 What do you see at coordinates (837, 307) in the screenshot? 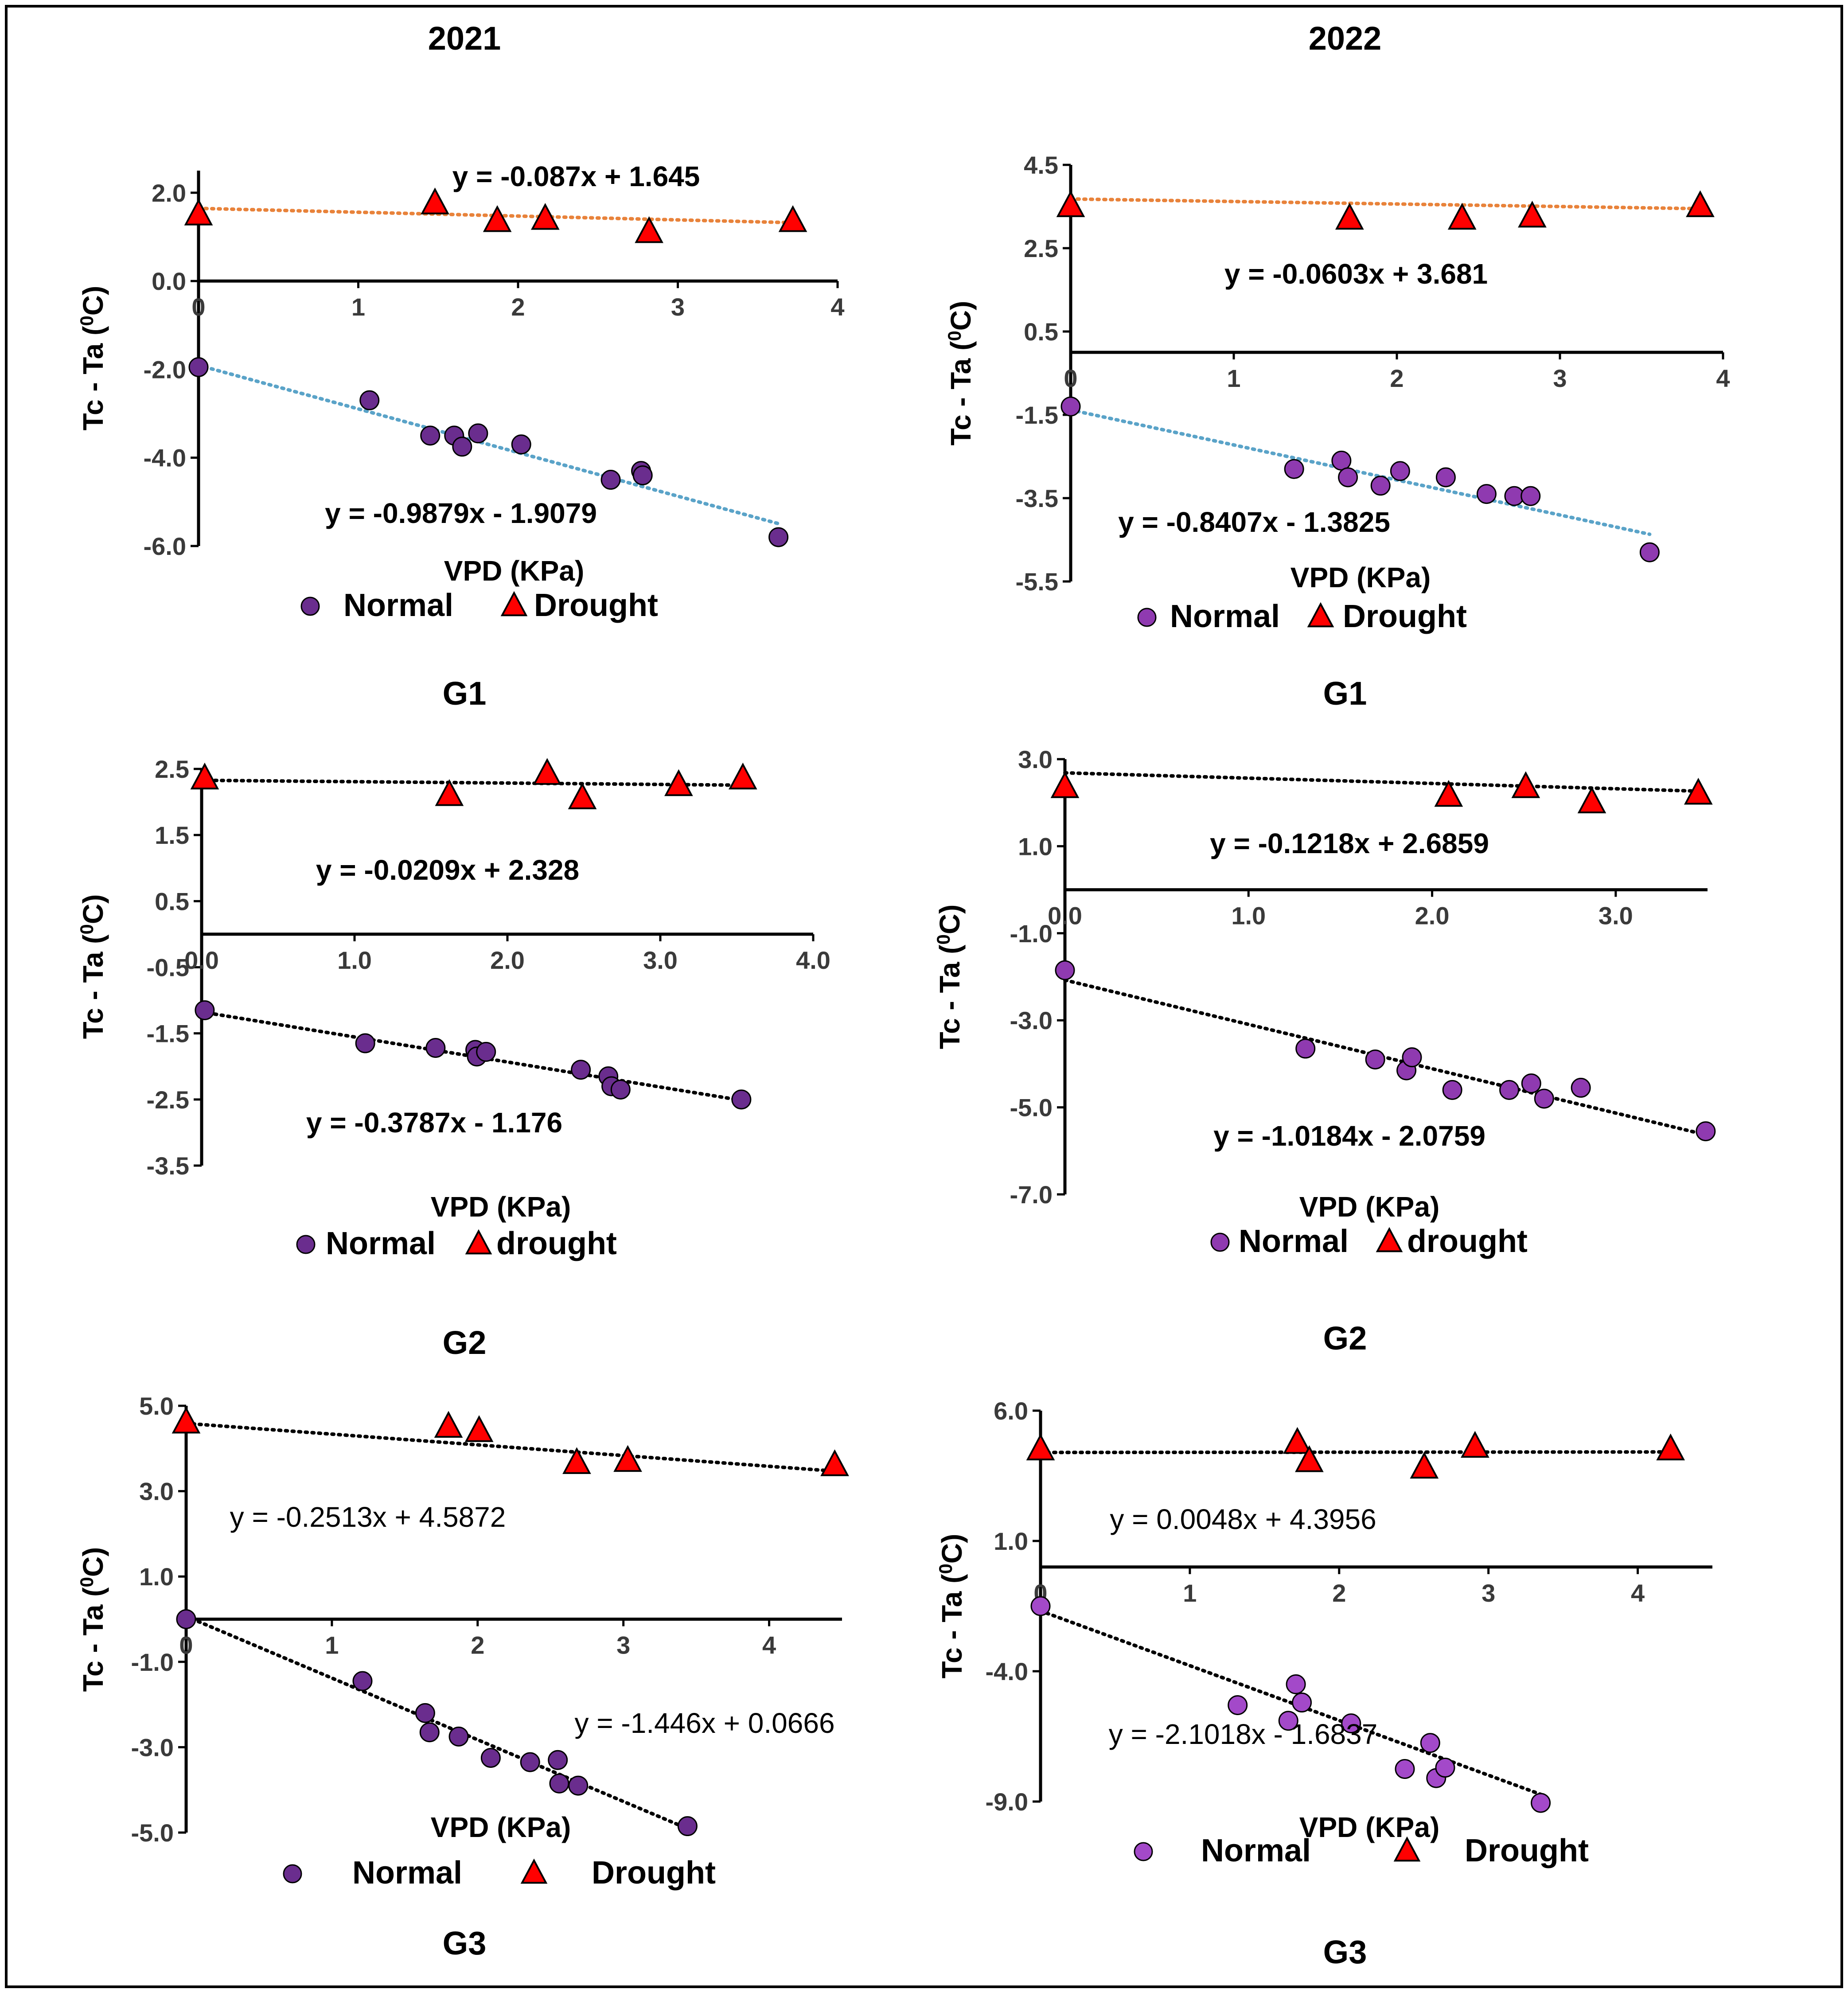
I see `x-tick-label: 4` at bounding box center [837, 307].